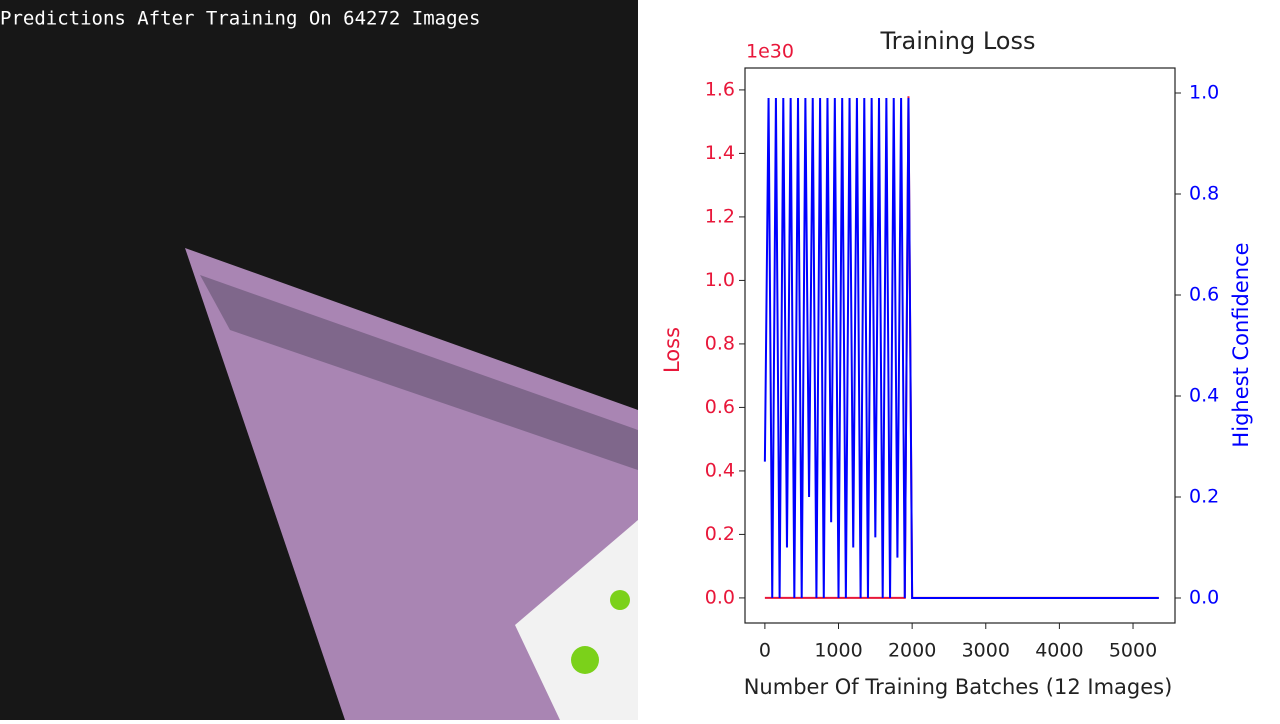 The image size is (1280, 724). What do you see at coordinates (986, 651) in the screenshot?
I see `x-tick-label: 3000` at bounding box center [986, 651].